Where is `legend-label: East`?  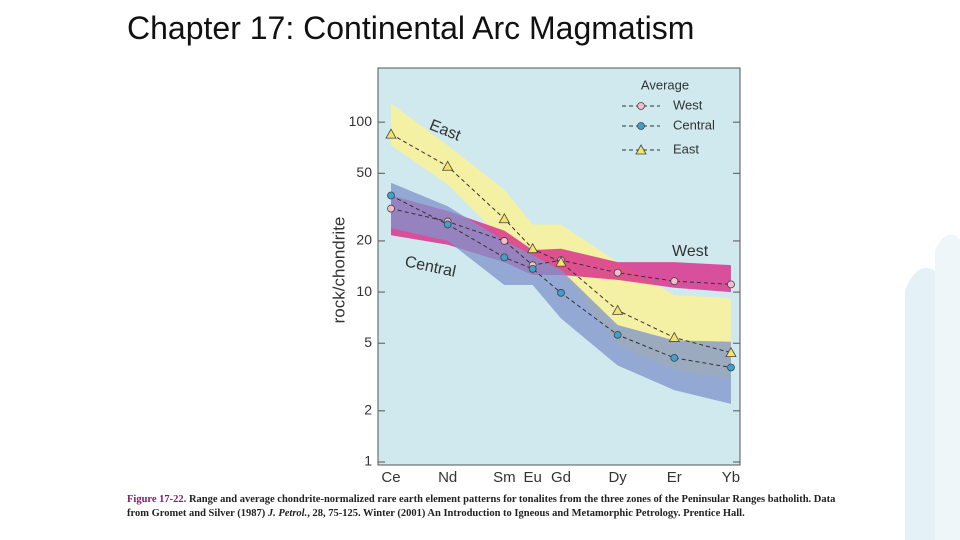
legend-label: East is located at coordinates (686, 148).